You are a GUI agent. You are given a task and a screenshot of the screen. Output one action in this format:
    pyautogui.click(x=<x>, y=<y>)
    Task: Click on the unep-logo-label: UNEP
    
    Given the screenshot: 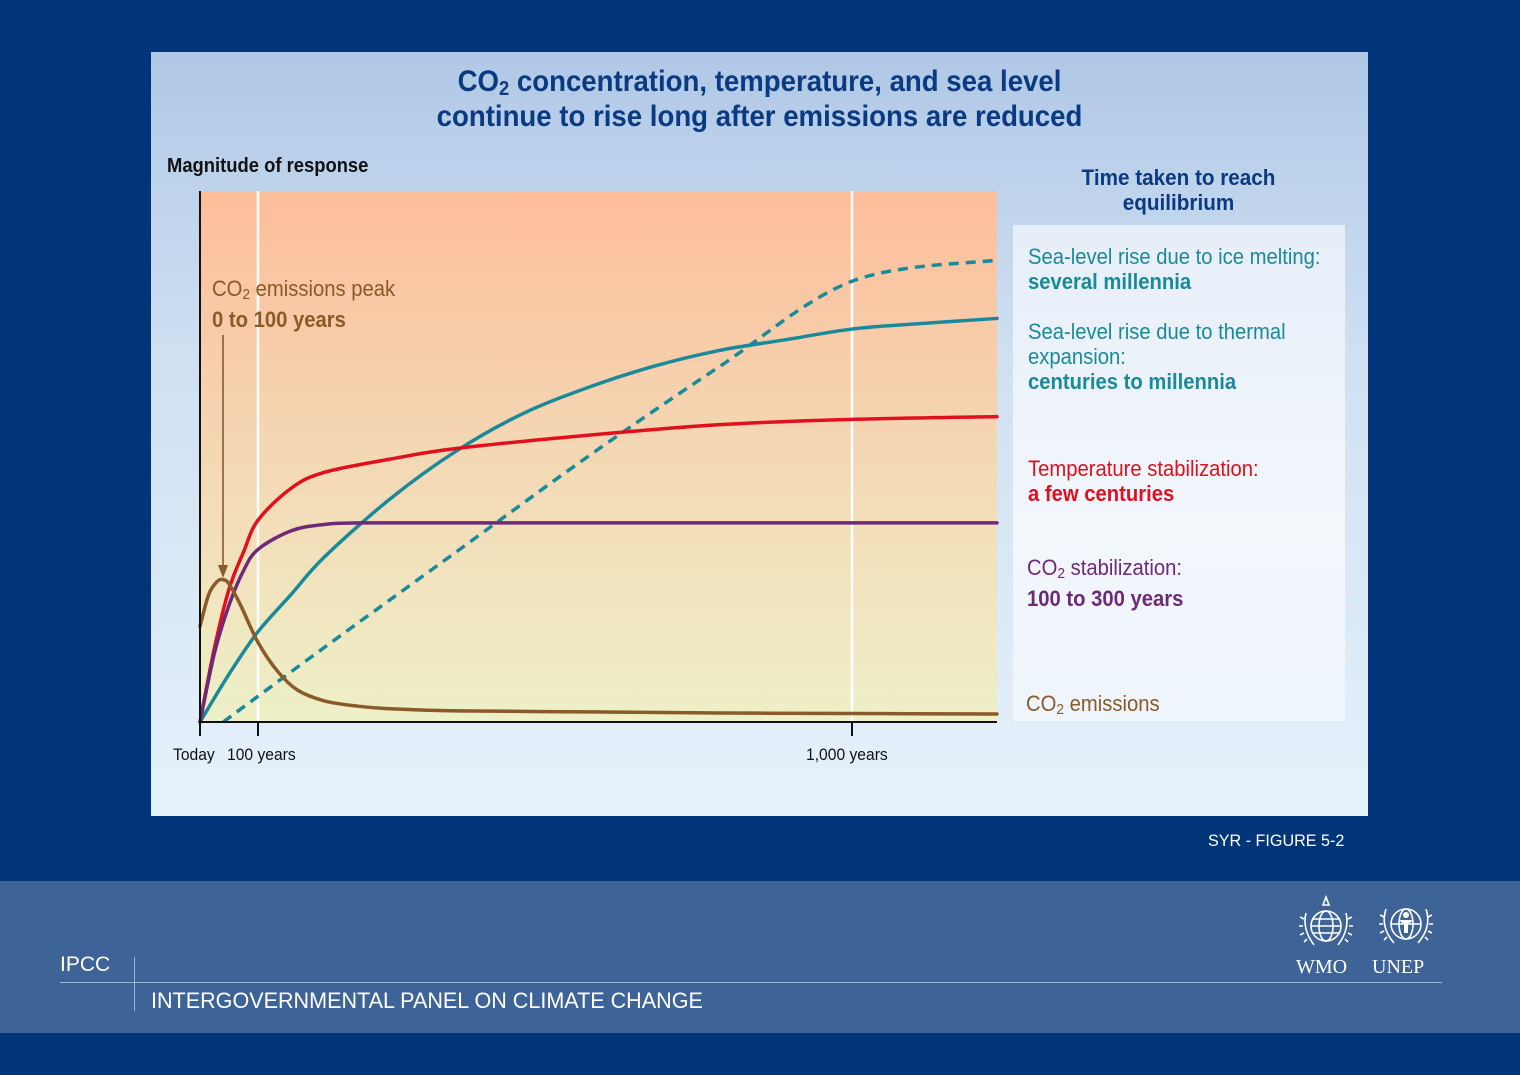 What is the action you would take?
    pyautogui.click(x=1398, y=967)
    